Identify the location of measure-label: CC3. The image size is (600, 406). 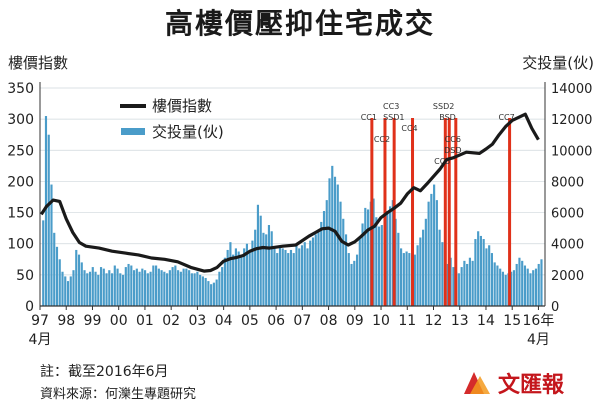
(391, 106).